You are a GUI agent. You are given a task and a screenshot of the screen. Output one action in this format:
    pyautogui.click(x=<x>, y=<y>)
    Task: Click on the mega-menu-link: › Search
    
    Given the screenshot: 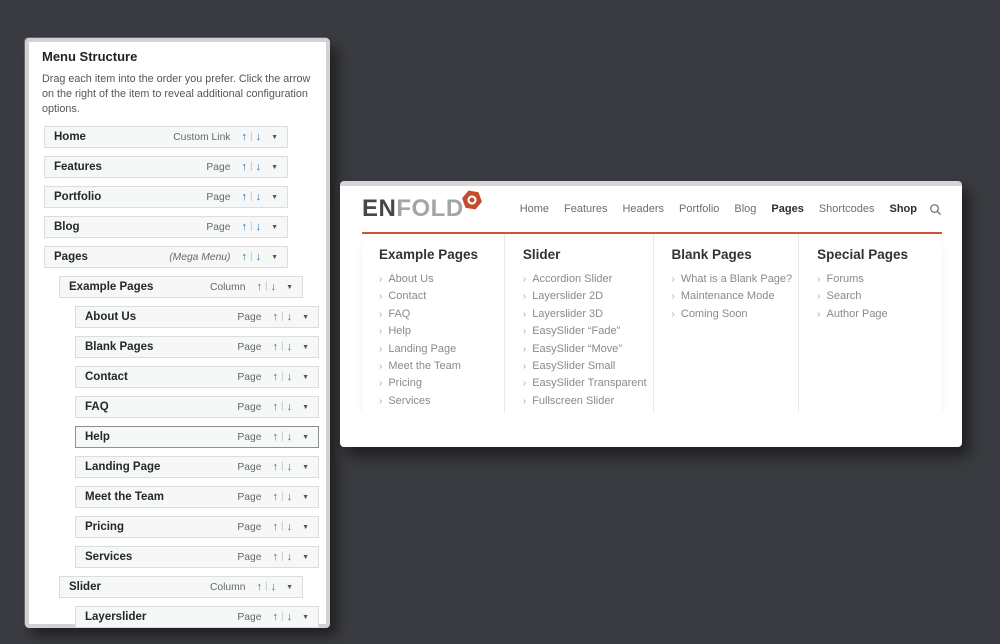 What is the action you would take?
    pyautogui.click(x=876, y=296)
    